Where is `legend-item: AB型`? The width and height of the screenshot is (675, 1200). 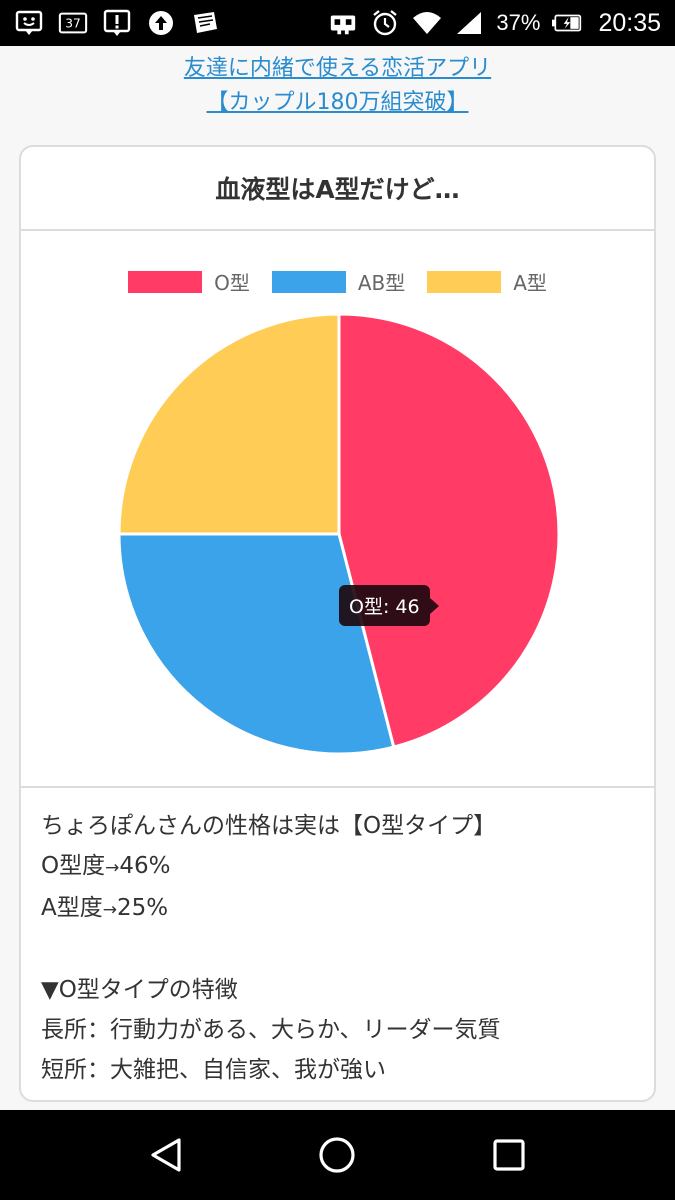
legend-item: AB型 is located at coordinates (338, 281).